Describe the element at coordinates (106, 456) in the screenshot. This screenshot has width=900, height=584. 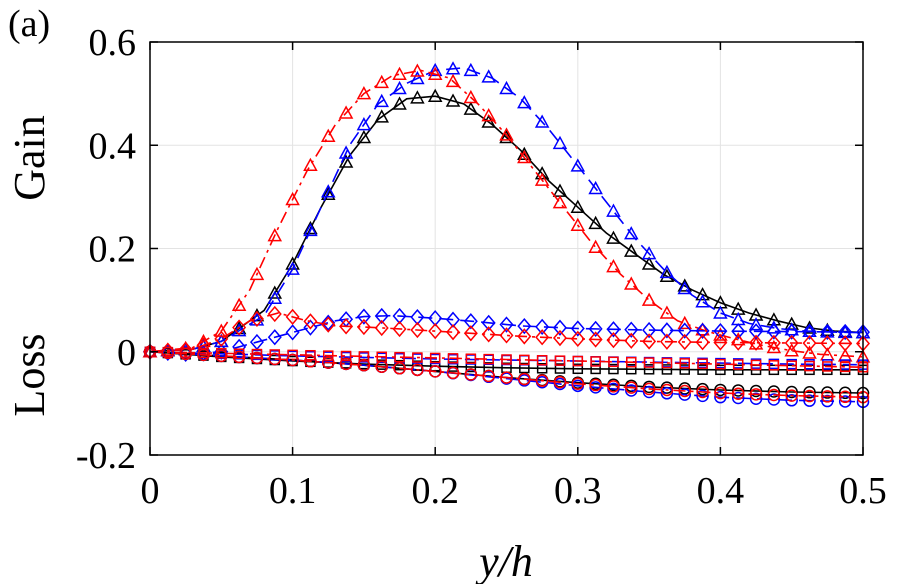
I see `y-tick-label: -0.2` at that location.